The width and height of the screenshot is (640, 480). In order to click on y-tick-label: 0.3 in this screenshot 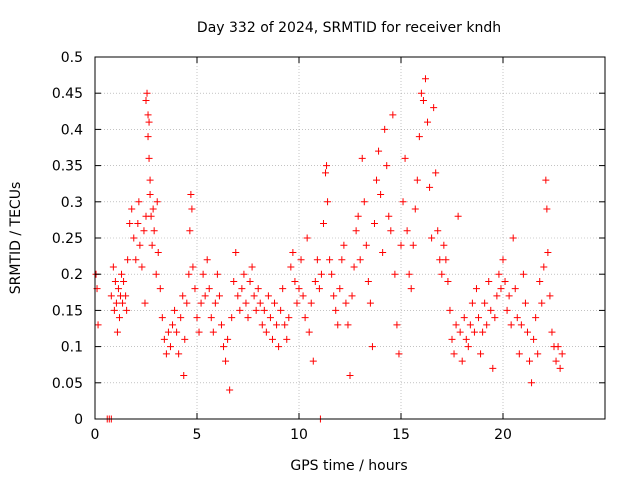, I will do `click(72, 203)`.